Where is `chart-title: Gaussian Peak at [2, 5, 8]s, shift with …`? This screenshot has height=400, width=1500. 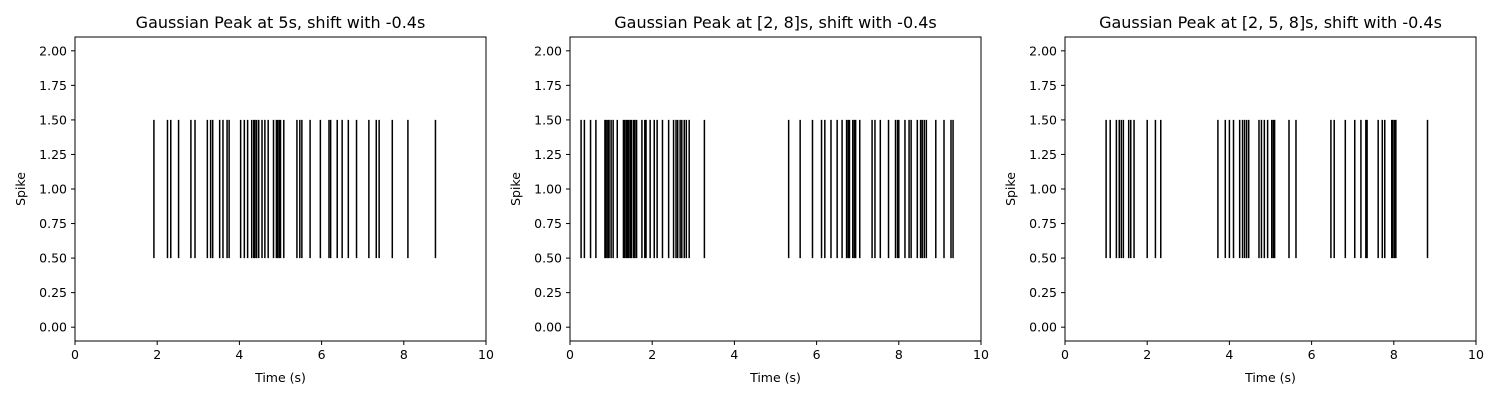
chart-title: Gaussian Peak at [2, 5, 8]s, shift with … is located at coordinates (1270, 22).